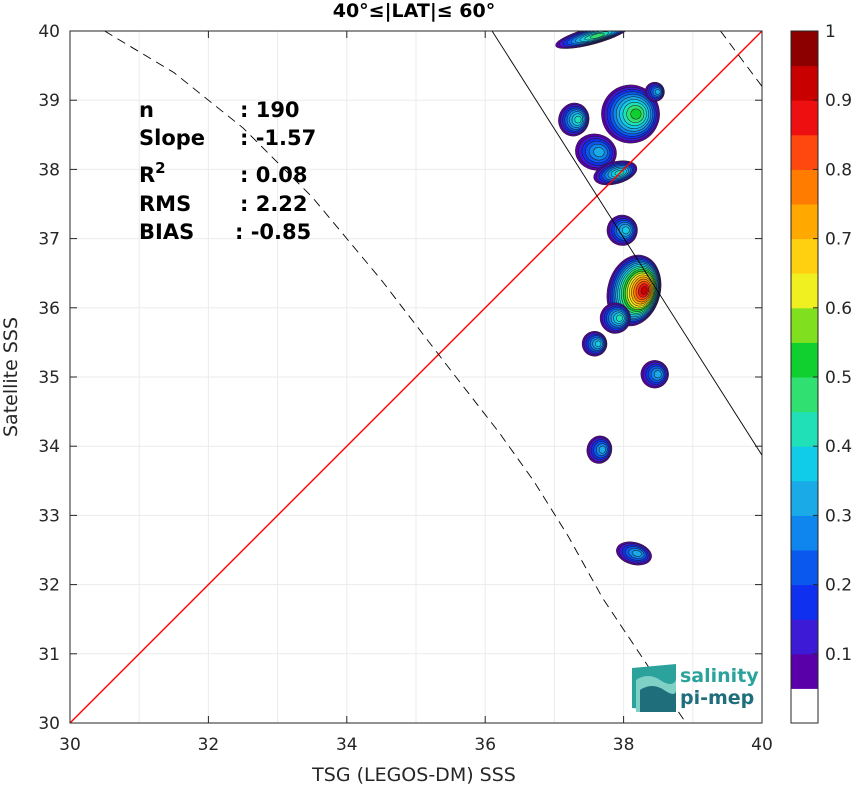 The width and height of the screenshot is (858, 789). Describe the element at coordinates (273, 232) in the screenshot. I see `stat-value: : -0.85` at that location.